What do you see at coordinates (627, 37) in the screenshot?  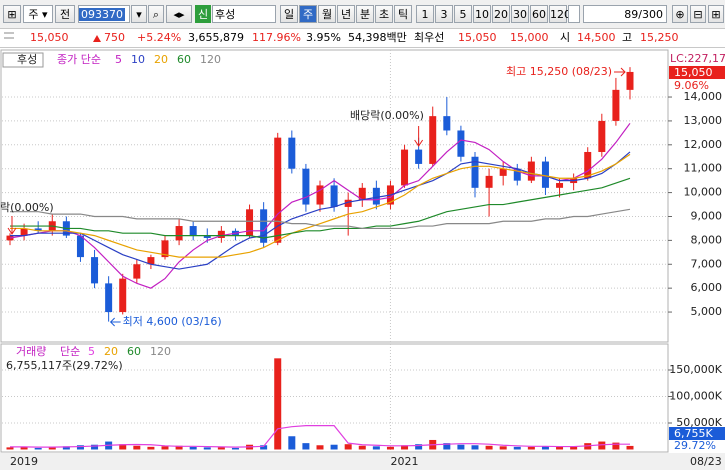 I see `high-label: 고` at bounding box center [627, 37].